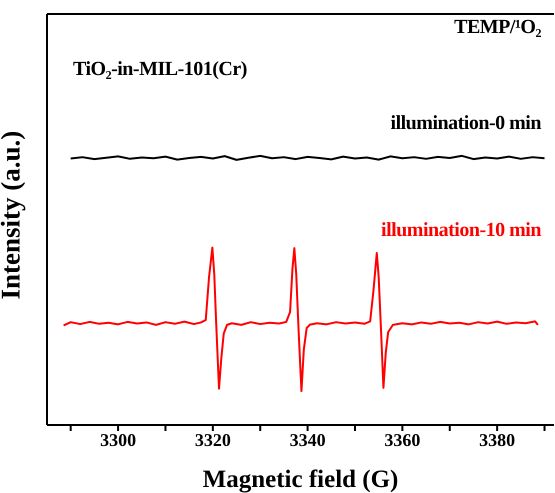 The height and width of the screenshot is (493, 555). What do you see at coordinates (118, 440) in the screenshot?
I see `x-tick-label: 3300` at bounding box center [118, 440].